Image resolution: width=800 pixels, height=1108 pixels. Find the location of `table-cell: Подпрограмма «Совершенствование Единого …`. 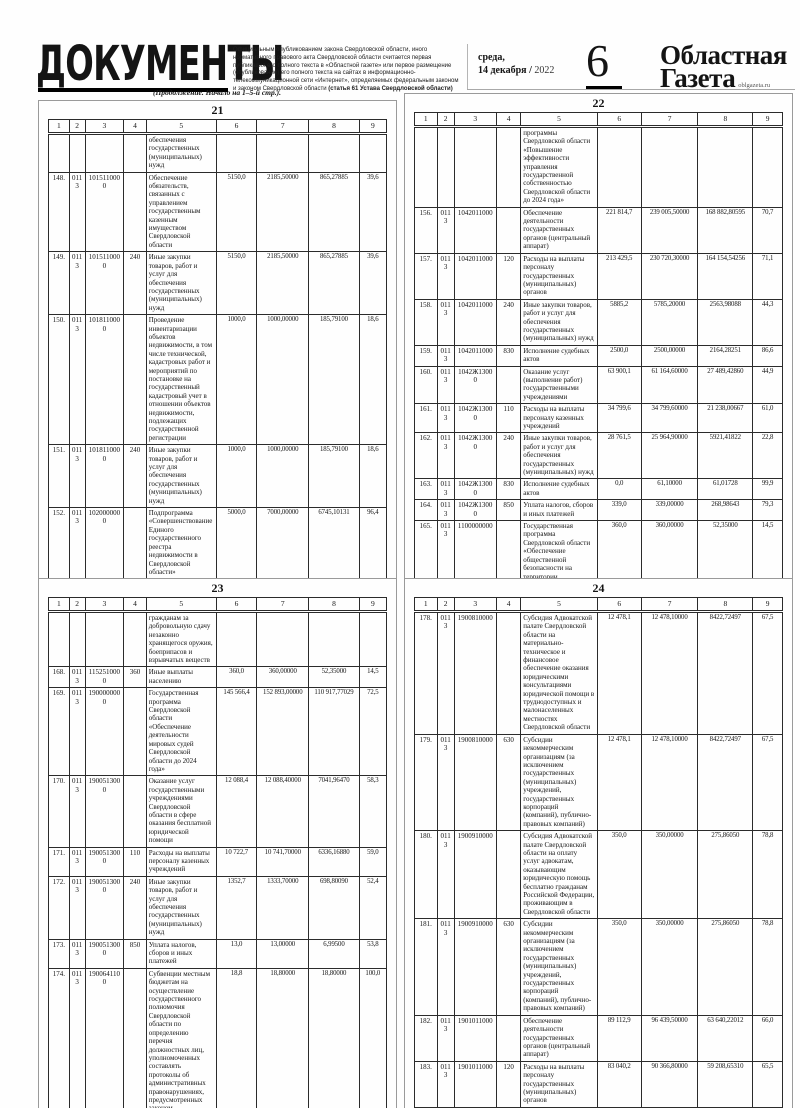

table-cell: Подпрограмма «Совершенствование Единого … is located at coordinates (181, 543).